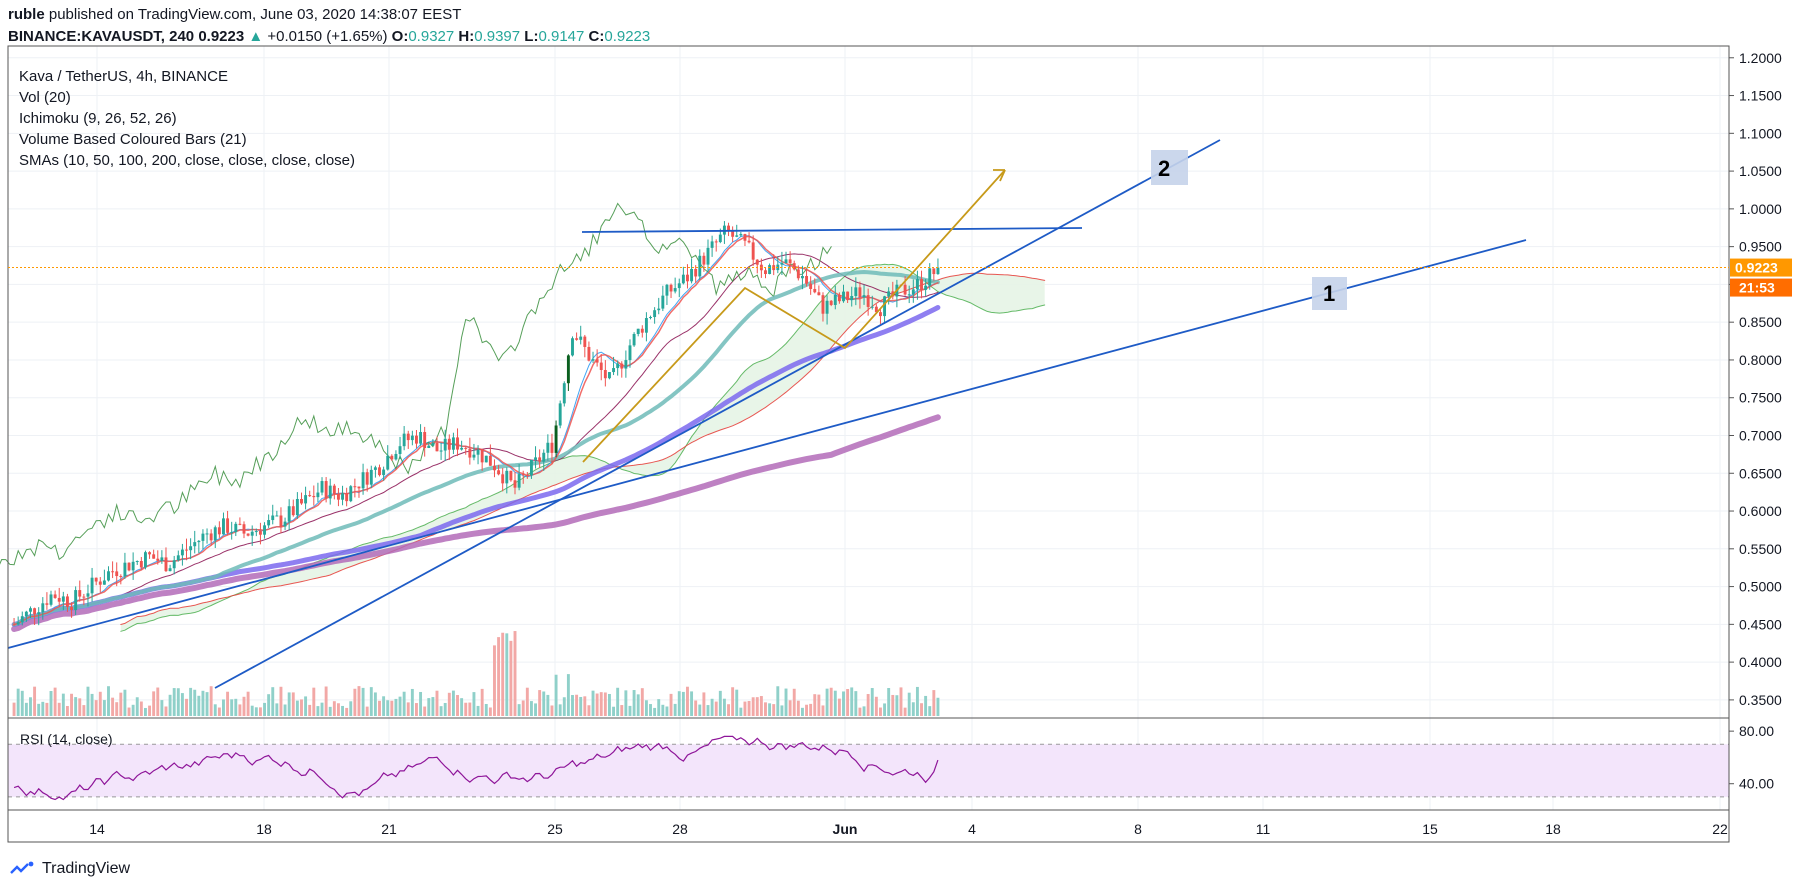 This screenshot has height=895, width=1805. I want to click on label-2-box, so click(1169, 167).